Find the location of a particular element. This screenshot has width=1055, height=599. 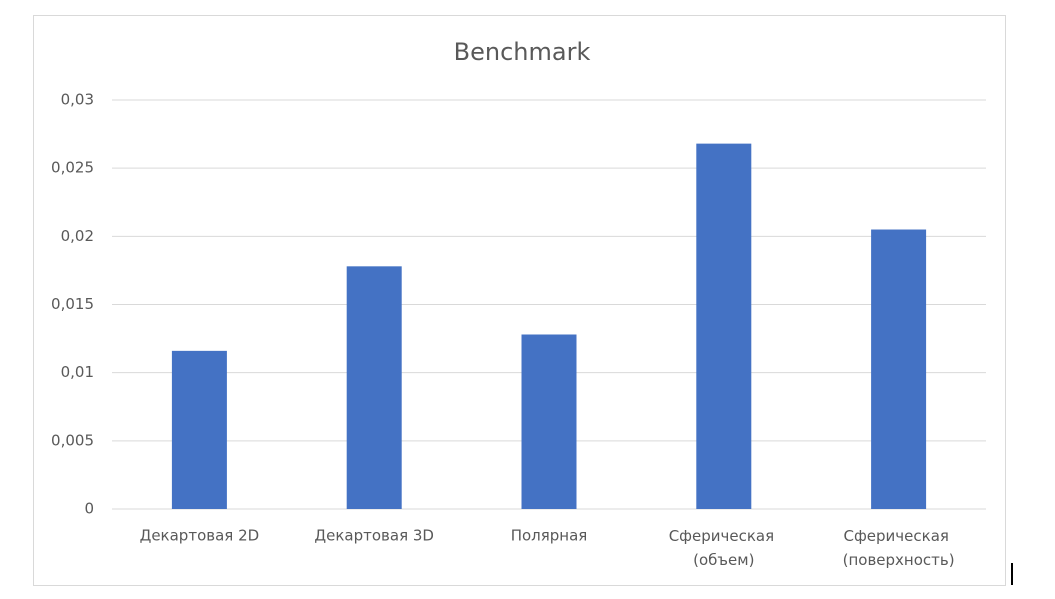

y-tick-label: 0,015 is located at coordinates (72, 304).